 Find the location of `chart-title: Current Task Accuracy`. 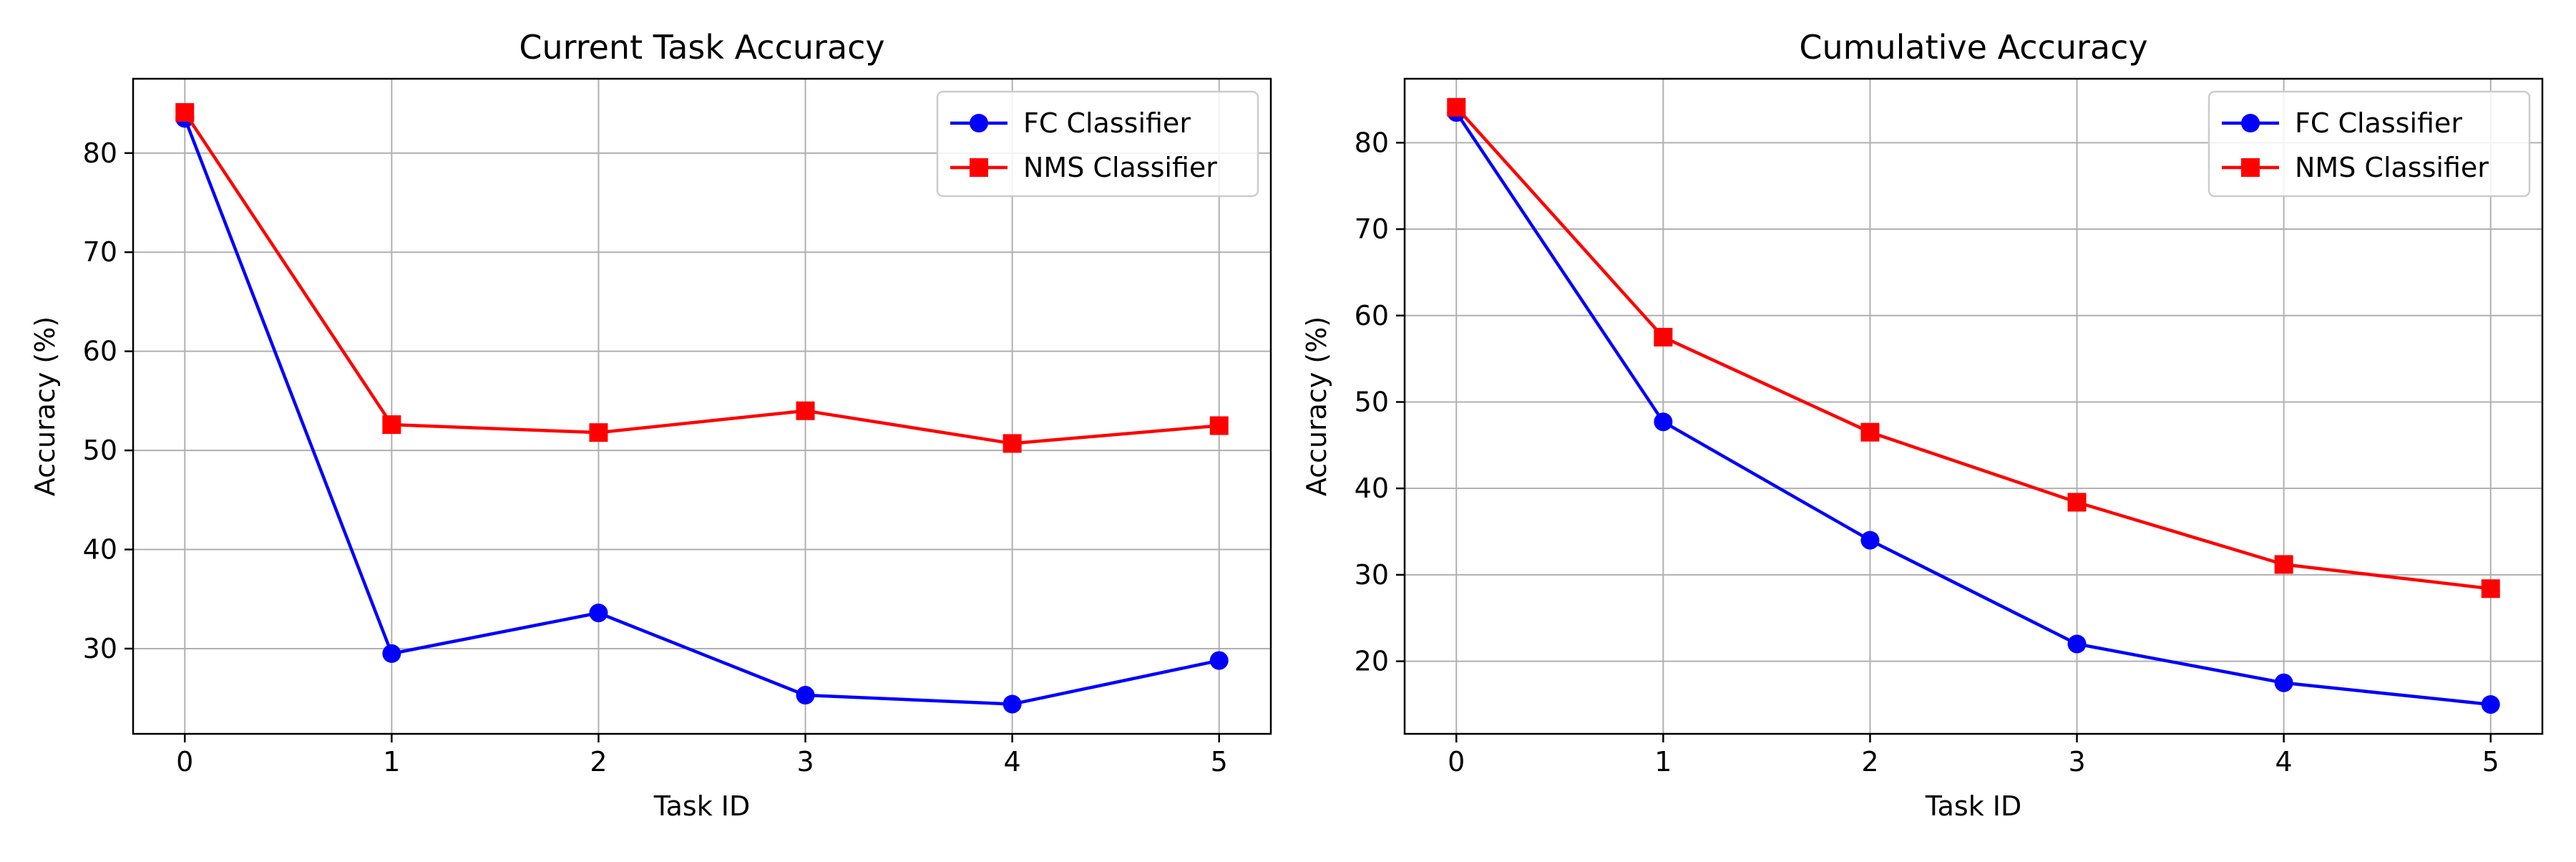

chart-title: Current Task Accuracy is located at coordinates (701, 47).